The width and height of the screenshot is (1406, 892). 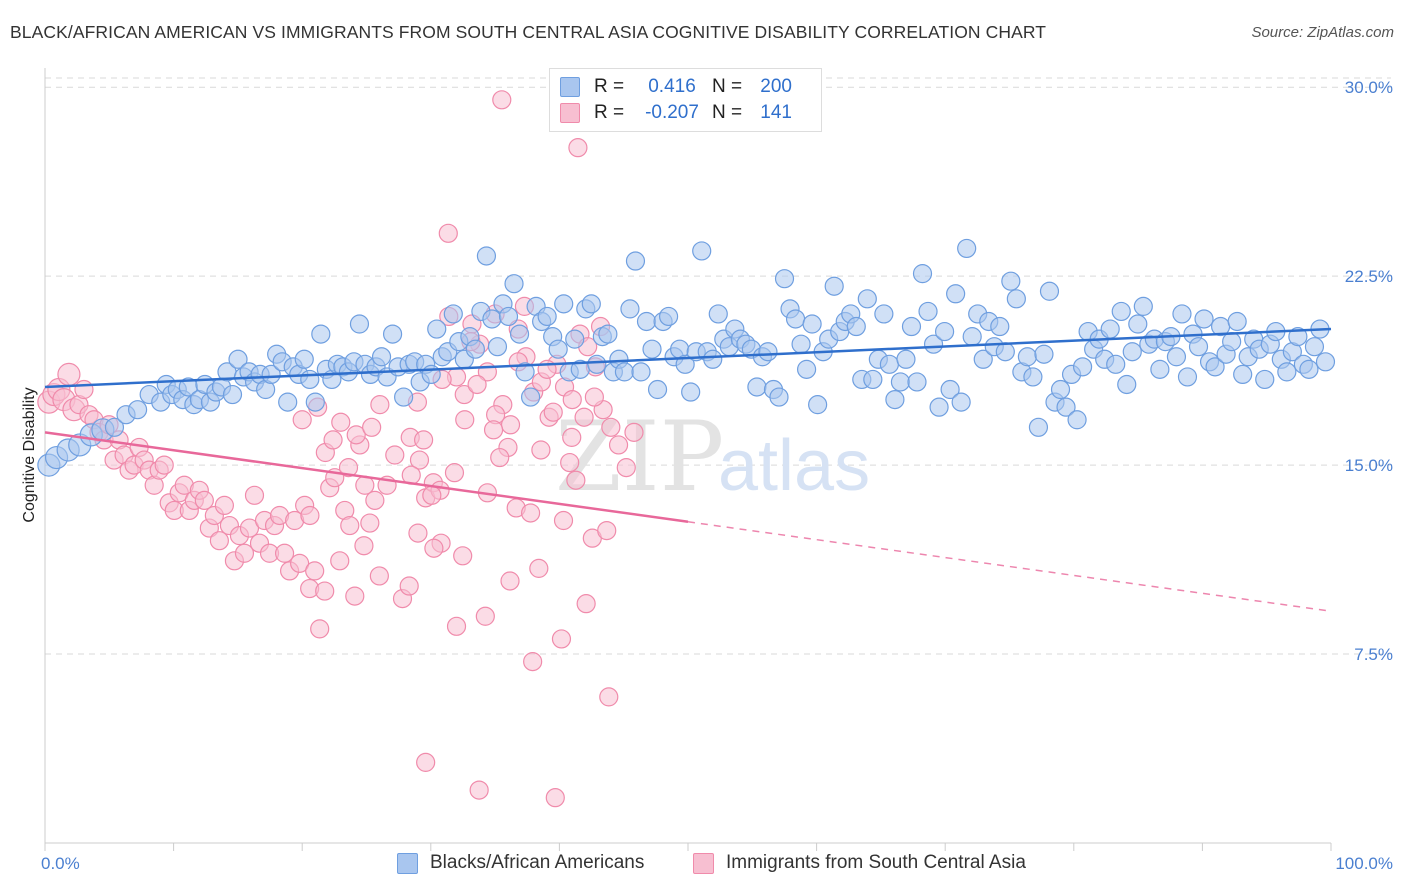 I want to click on legend-n-value: 200, so click(x=776, y=86).